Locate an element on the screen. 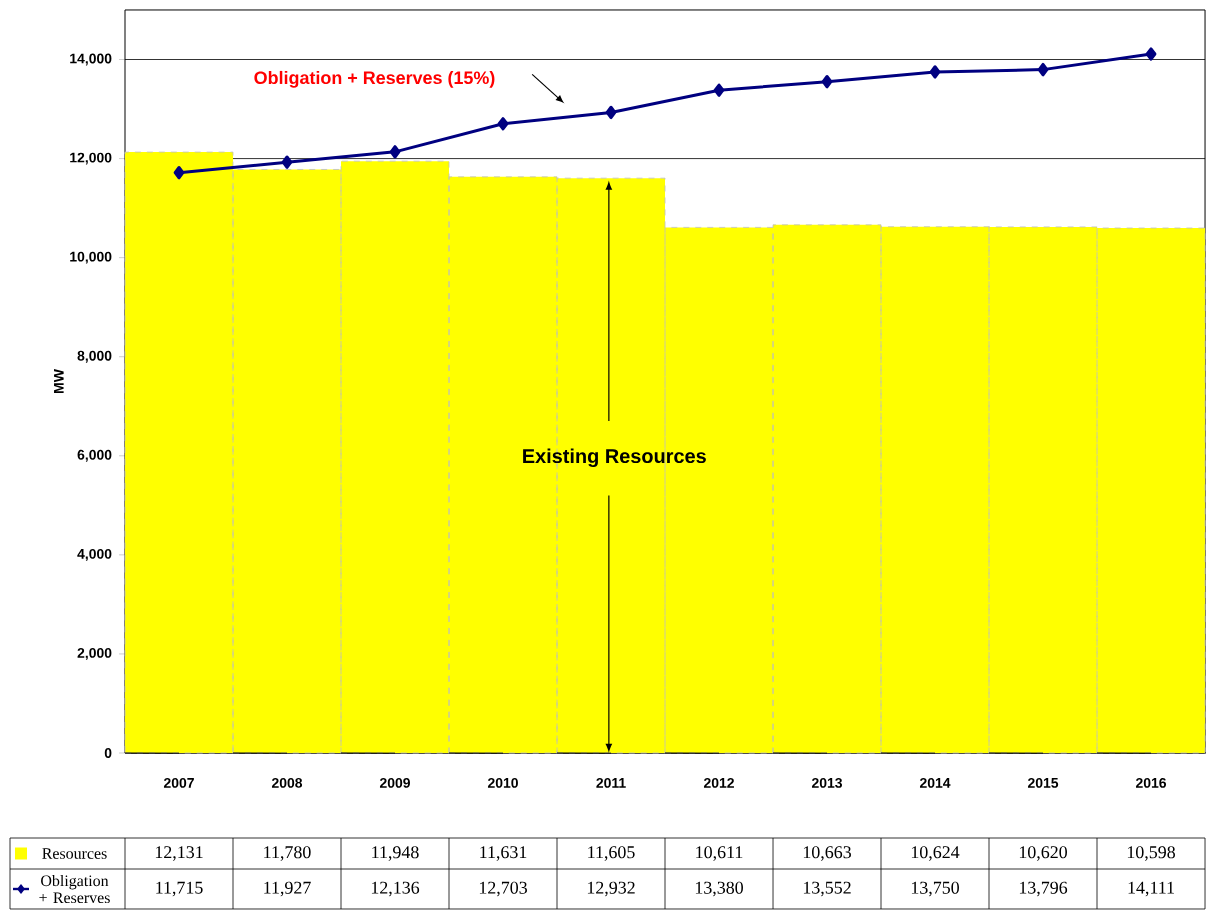 This screenshot has width=1206, height=911. data-label: 11,631 is located at coordinates (503, 853).